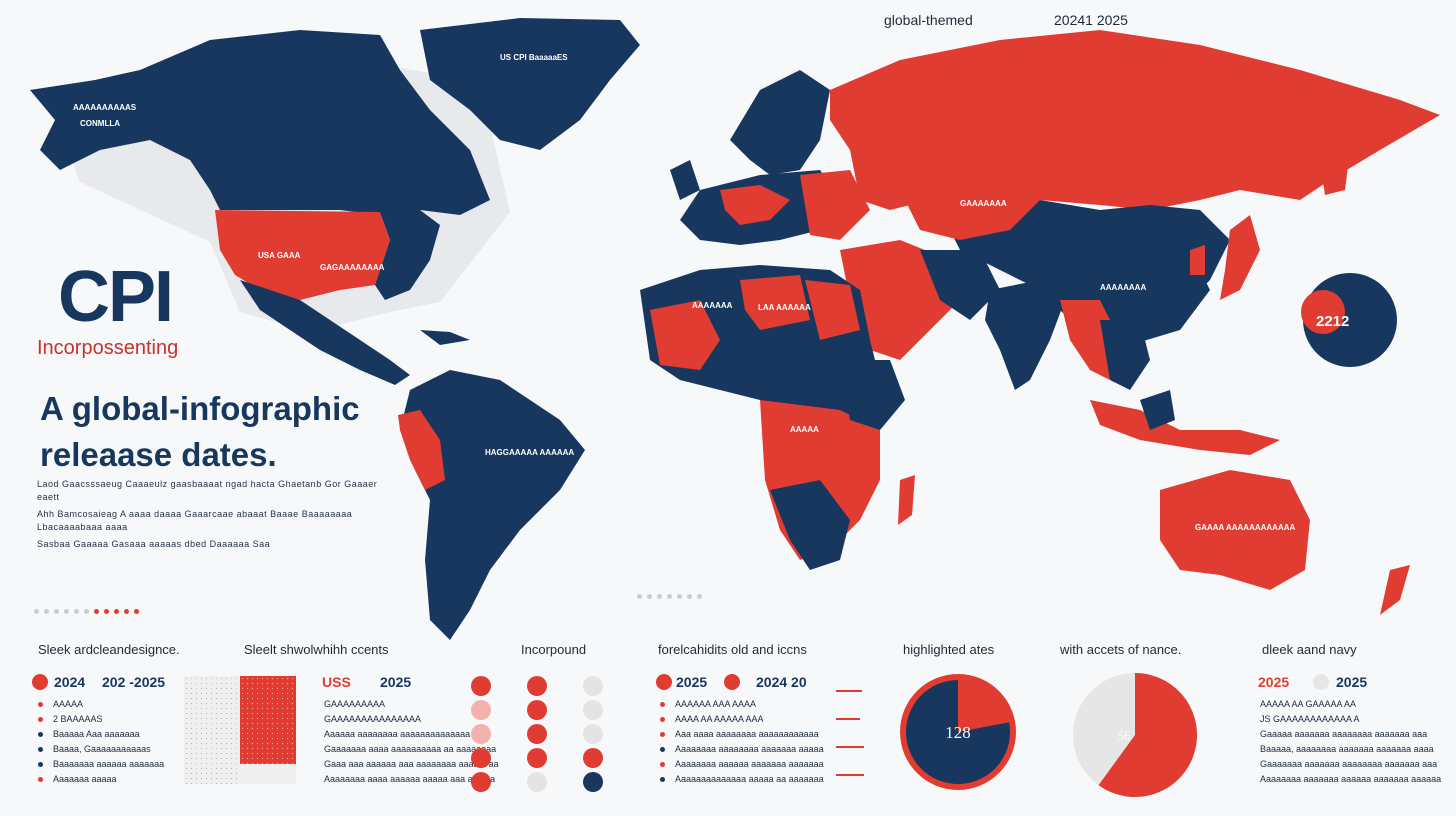 The height and width of the screenshot is (816, 1456). Describe the element at coordinates (983, 203) in the screenshot. I see `map-label-russia-south: GAAAAAAA` at that location.